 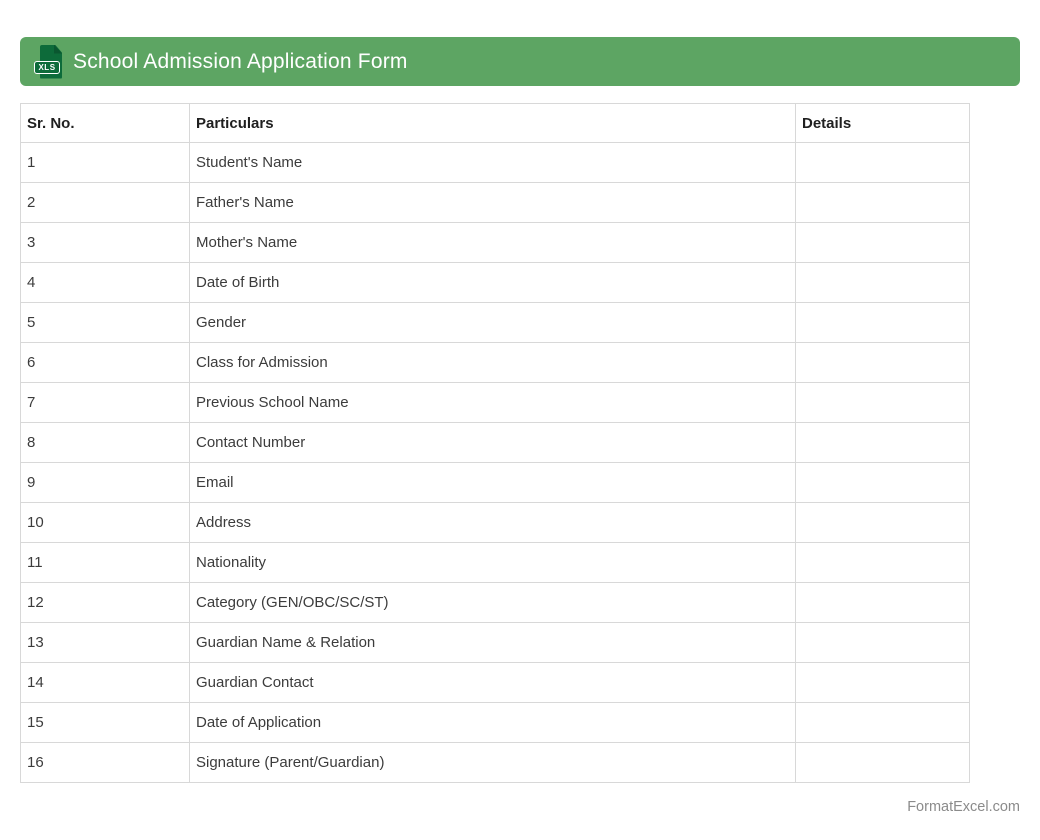 I want to click on particulars-cell: Date of Birth, so click(x=492, y=282).